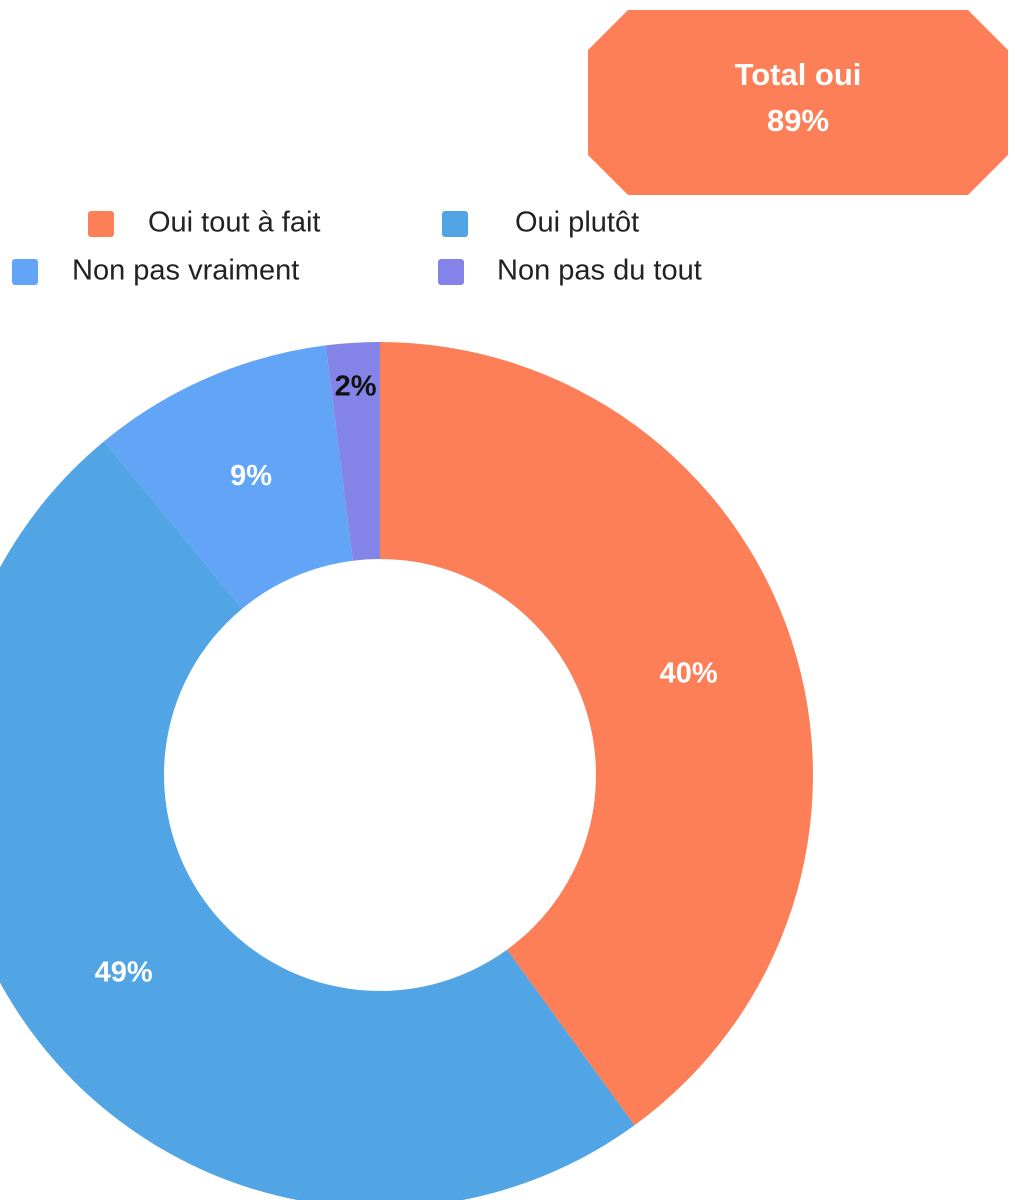 Image resolution: width=1015 pixels, height=1200 pixels. I want to click on badge-background, so click(798, 102).